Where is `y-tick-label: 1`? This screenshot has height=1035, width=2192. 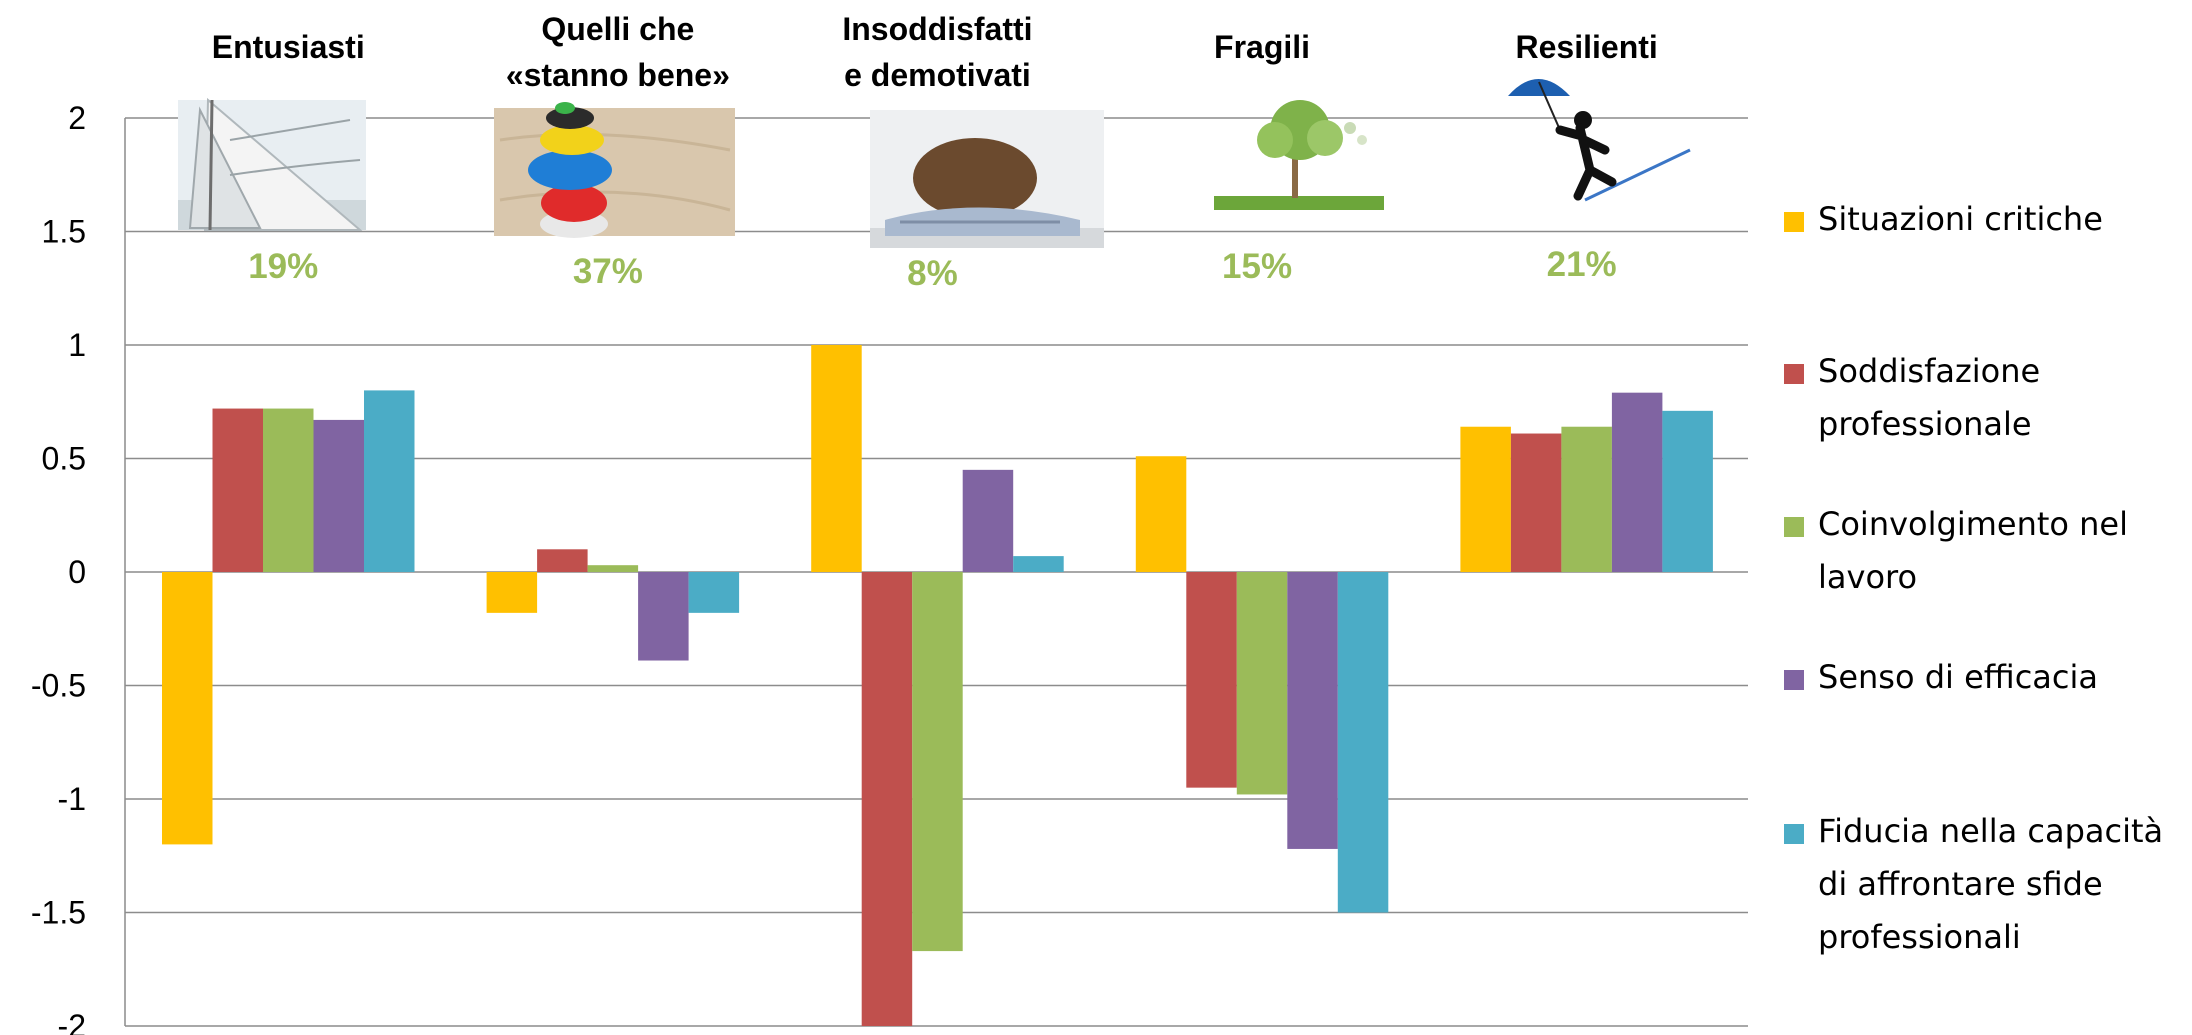
y-tick-label: 1 is located at coordinates (77, 345).